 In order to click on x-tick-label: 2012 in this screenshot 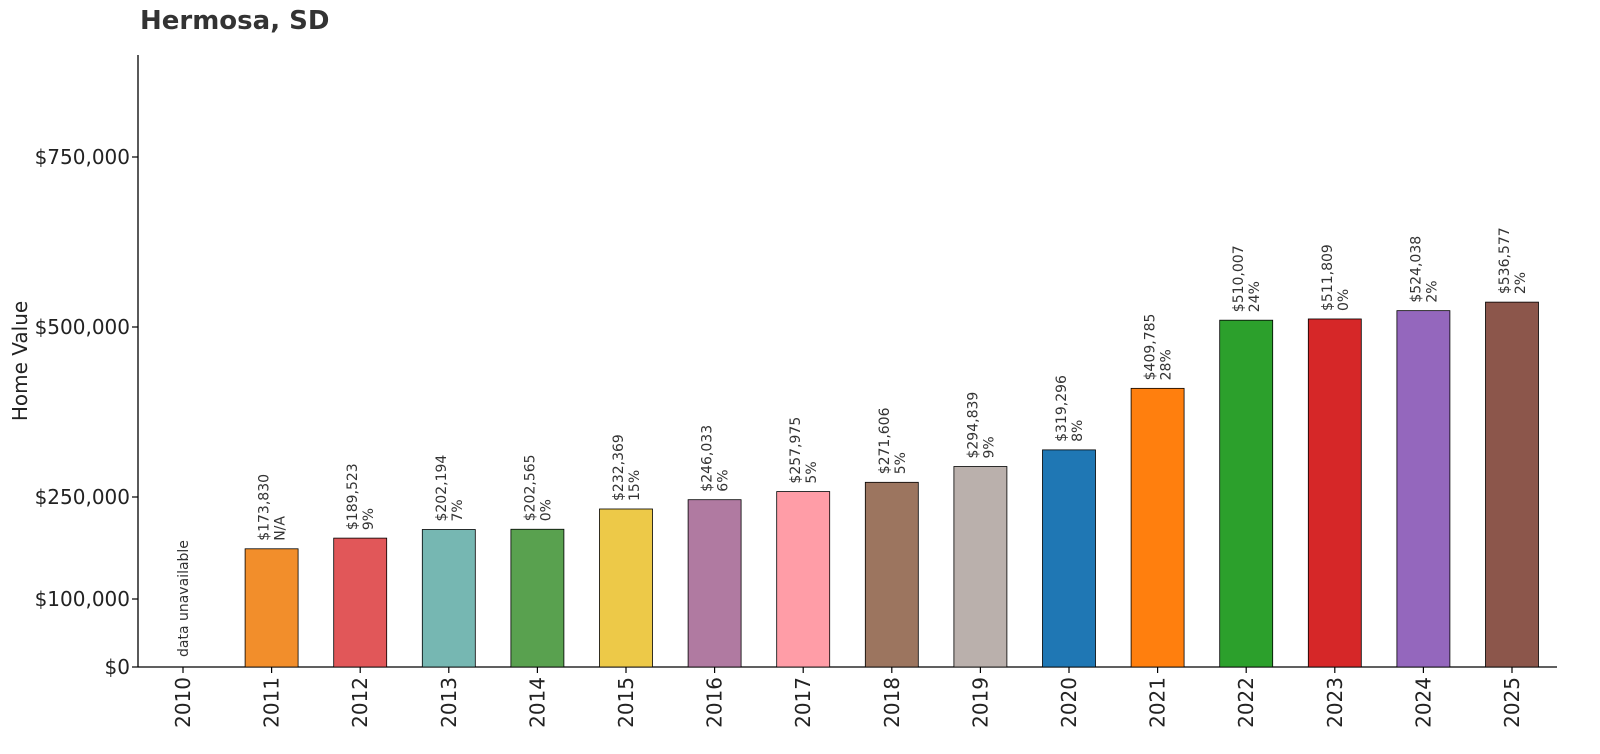, I will do `click(360, 702)`.